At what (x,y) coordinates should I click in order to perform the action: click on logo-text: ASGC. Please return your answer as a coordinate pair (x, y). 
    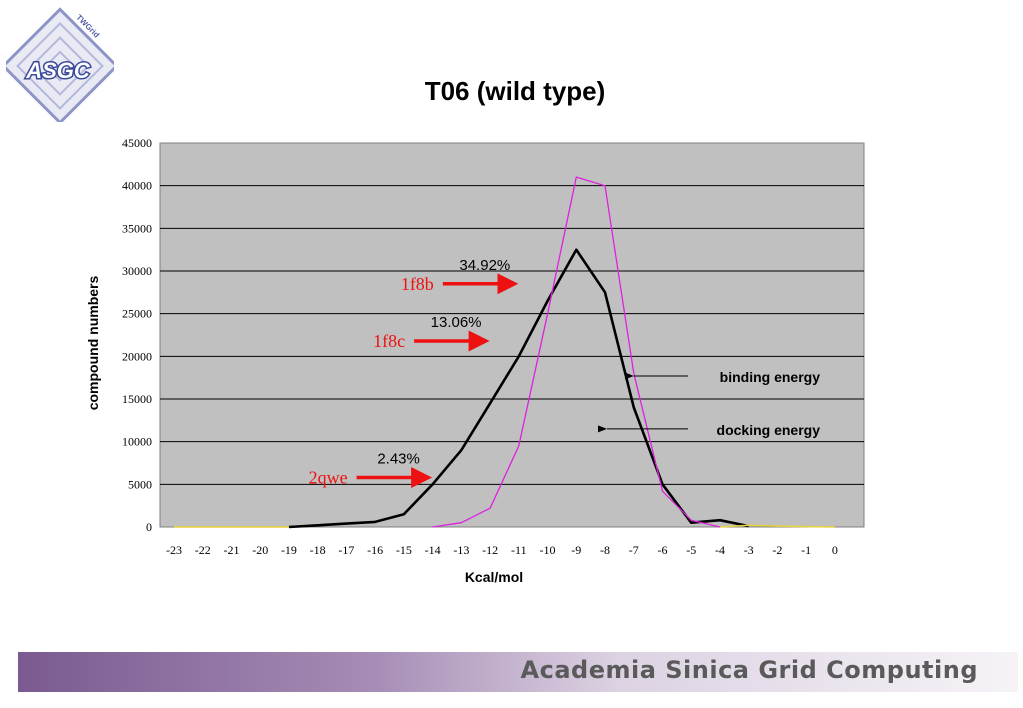
    Looking at the image, I should click on (58, 70).